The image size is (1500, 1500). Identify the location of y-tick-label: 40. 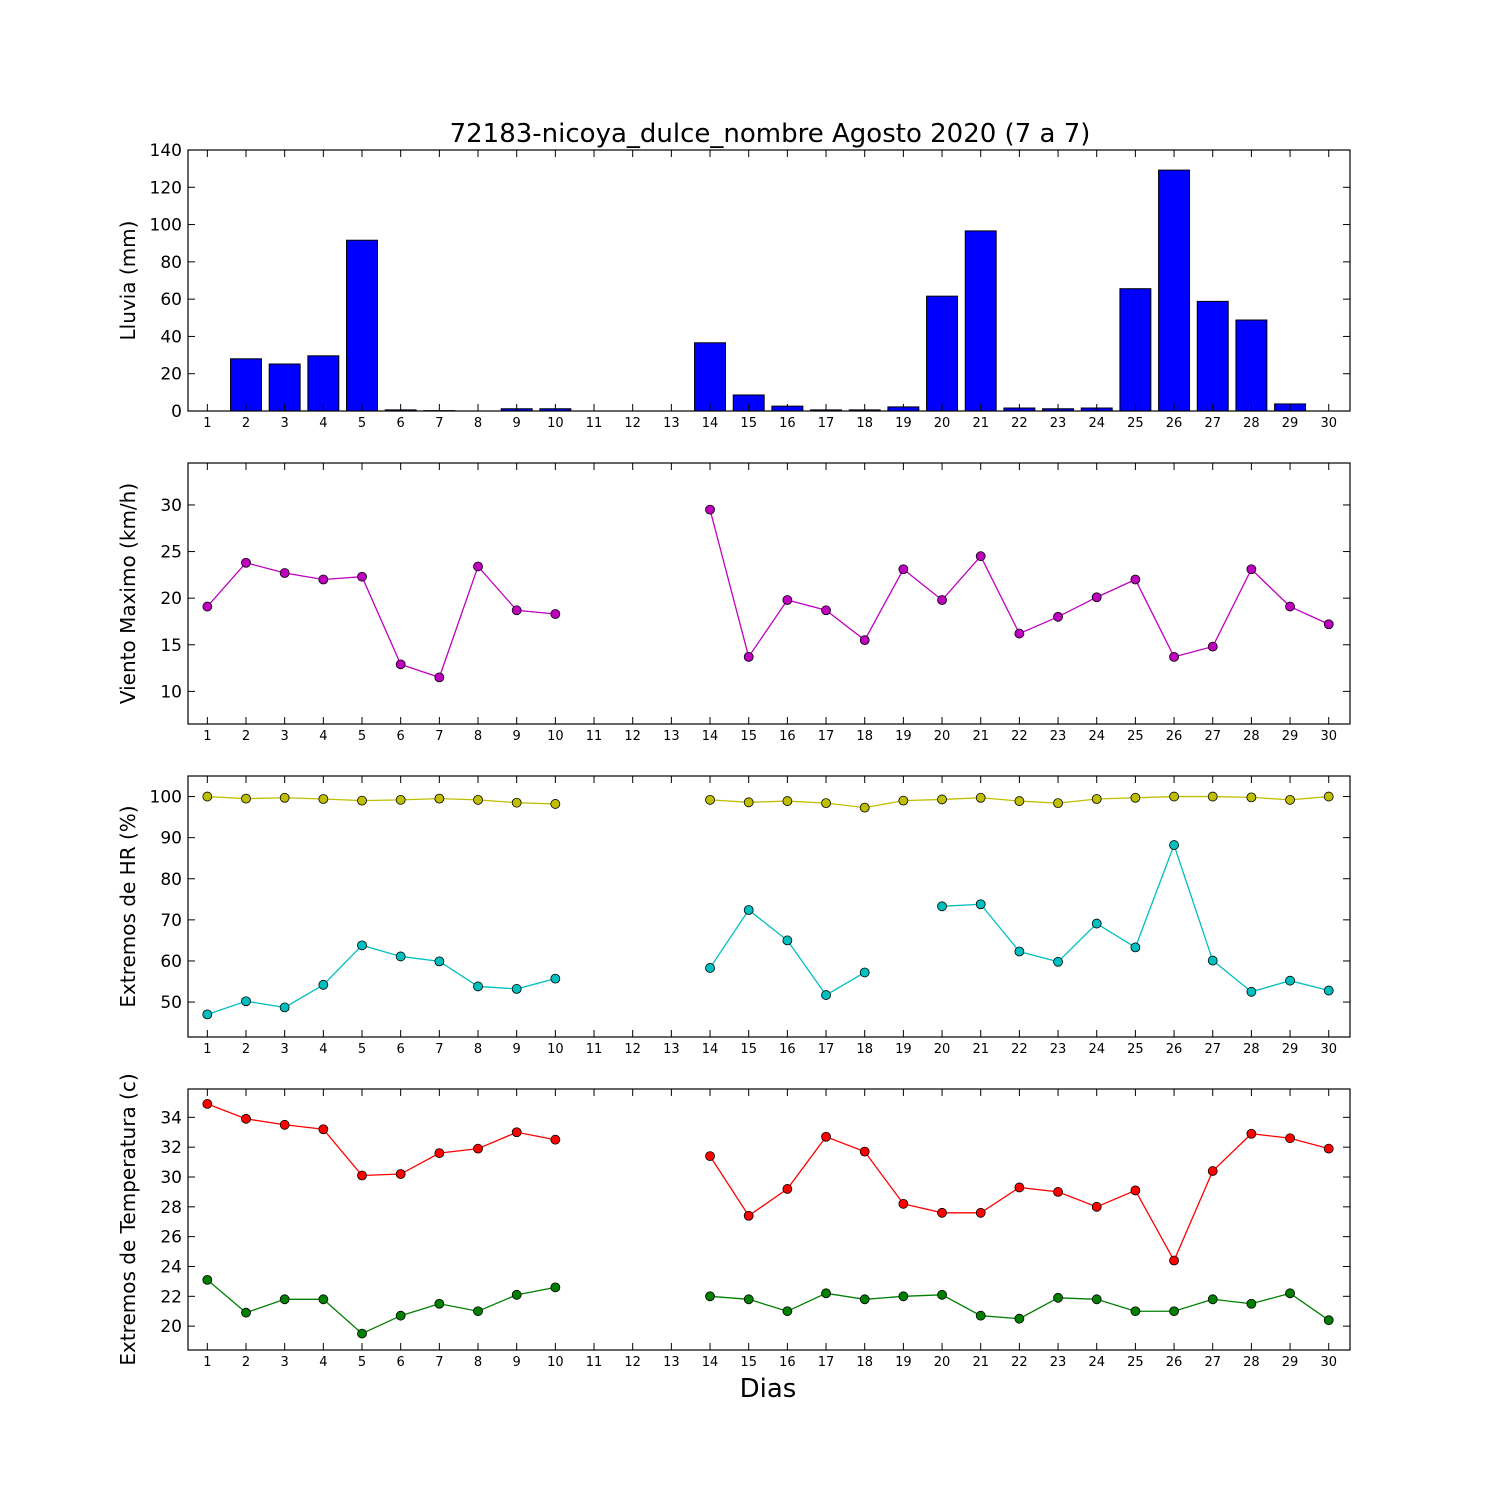
(171, 337).